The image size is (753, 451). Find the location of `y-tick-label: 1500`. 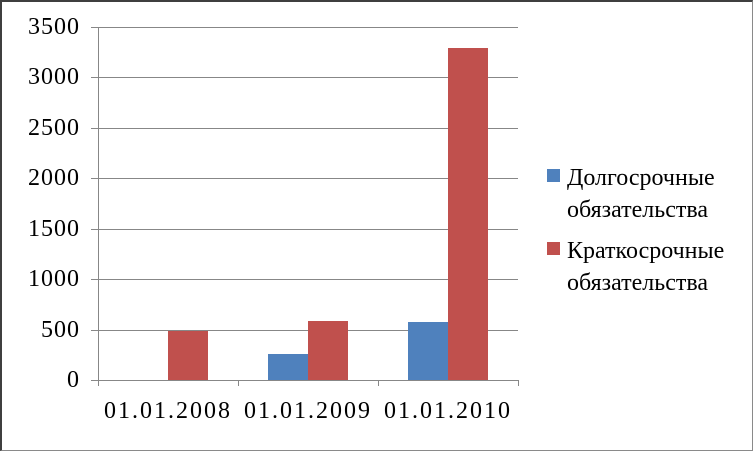

y-tick-label: 1500 is located at coordinates (54, 228).